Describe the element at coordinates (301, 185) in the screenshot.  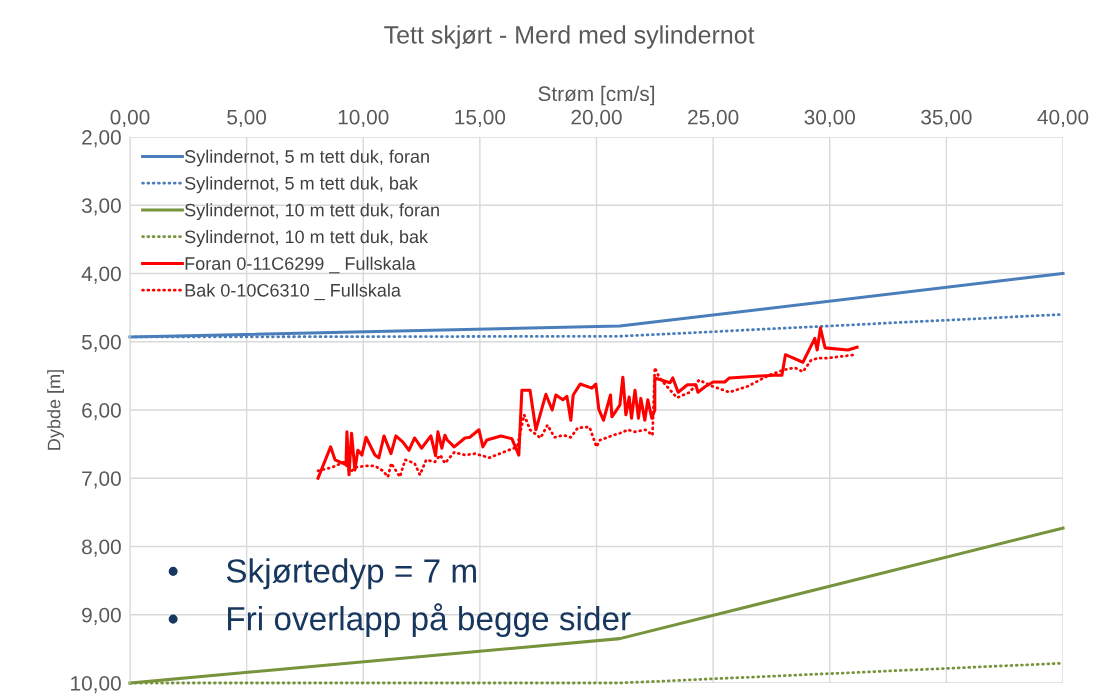
I see `legend-label: Sylindernot, 5 m tett duk, bak` at that location.